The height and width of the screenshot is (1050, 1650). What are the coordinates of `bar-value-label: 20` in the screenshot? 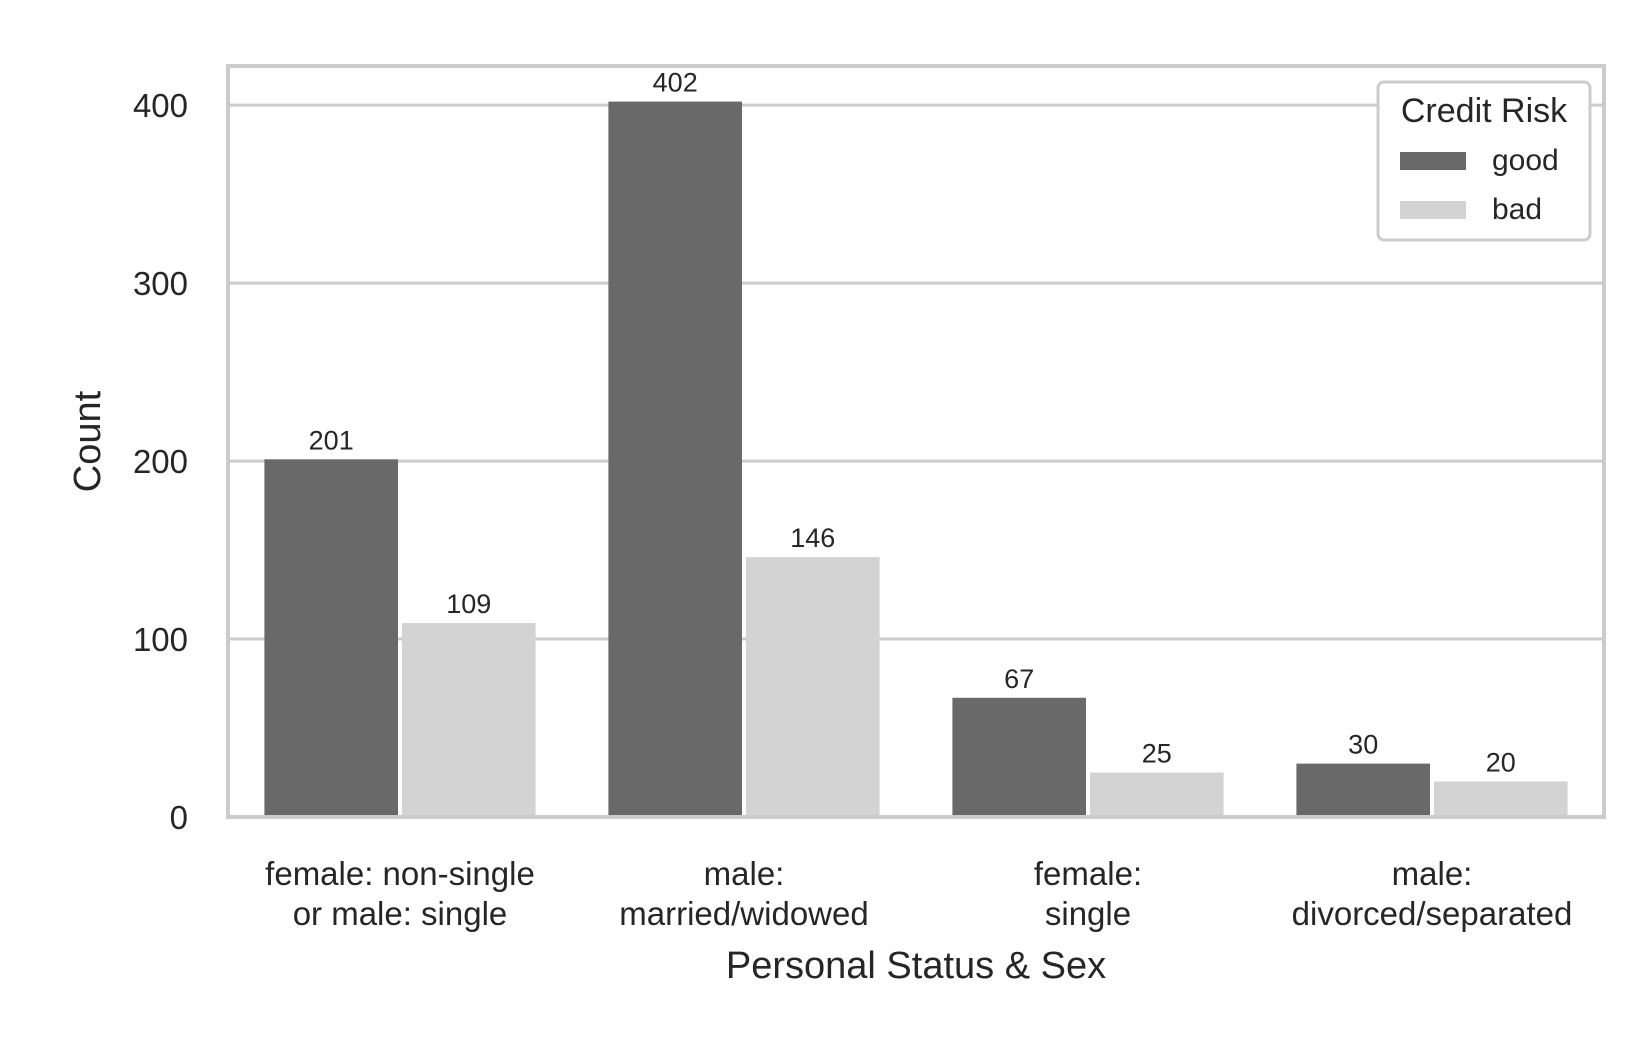 It's located at (1501, 762).